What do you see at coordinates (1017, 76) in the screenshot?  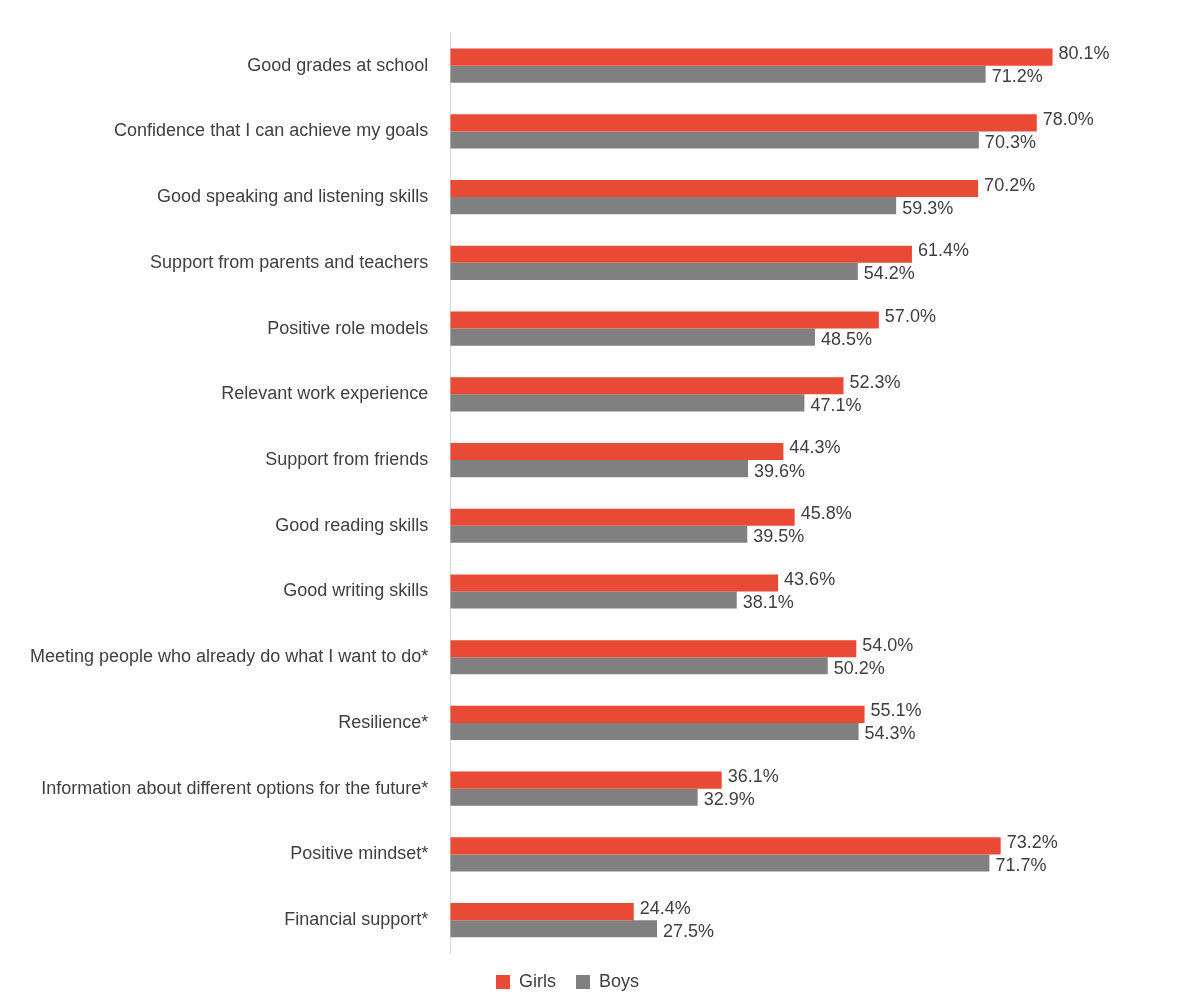 I see `data-label: 71.2%` at bounding box center [1017, 76].